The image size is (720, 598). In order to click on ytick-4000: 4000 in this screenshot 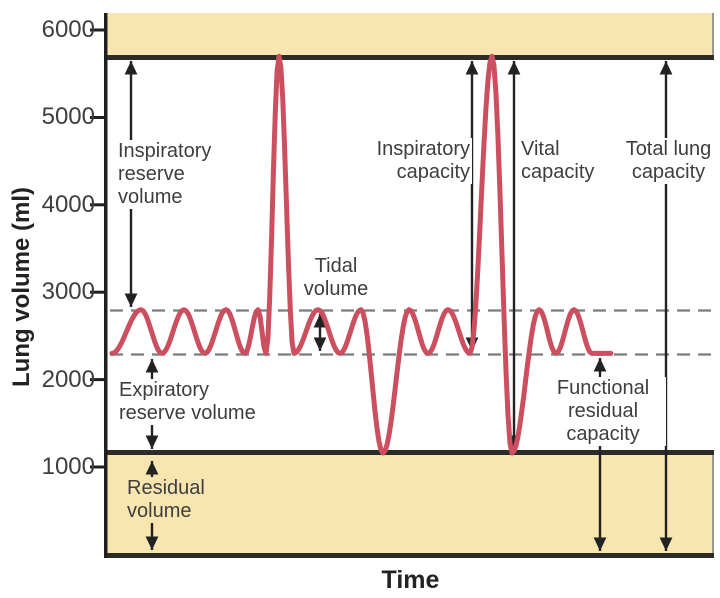, I will do `click(68, 204)`.